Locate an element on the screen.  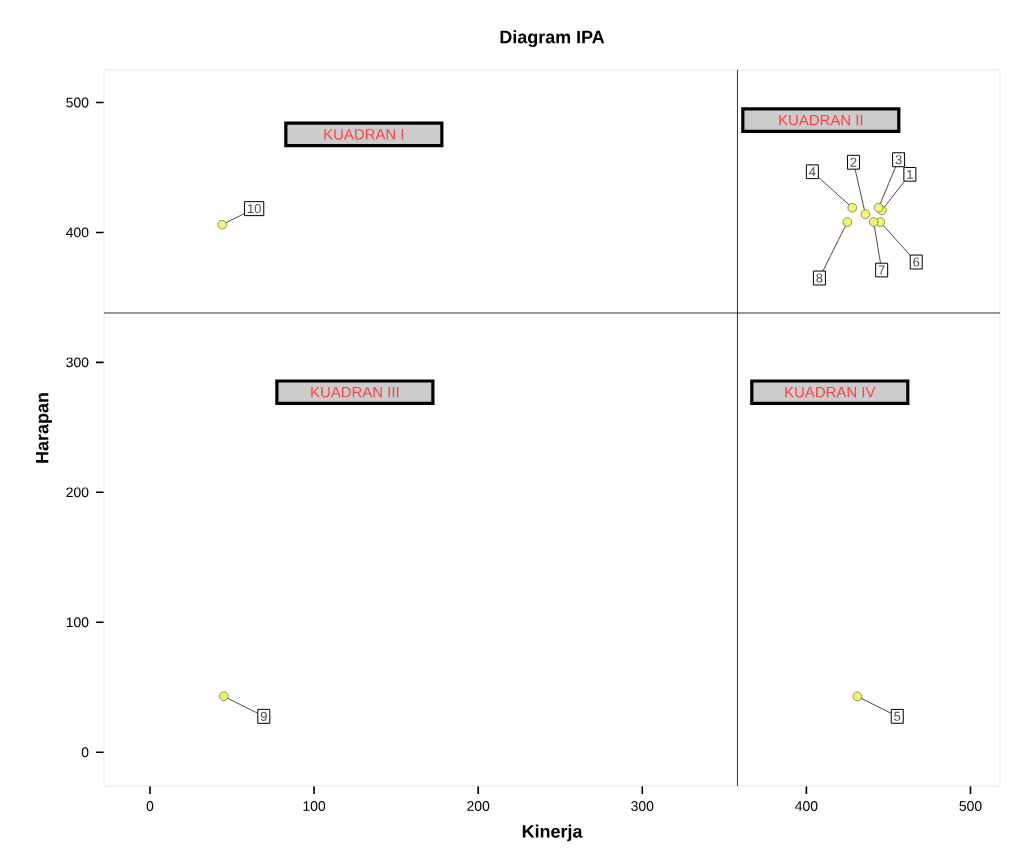
chart-title: Diagram IPA is located at coordinates (552, 39).